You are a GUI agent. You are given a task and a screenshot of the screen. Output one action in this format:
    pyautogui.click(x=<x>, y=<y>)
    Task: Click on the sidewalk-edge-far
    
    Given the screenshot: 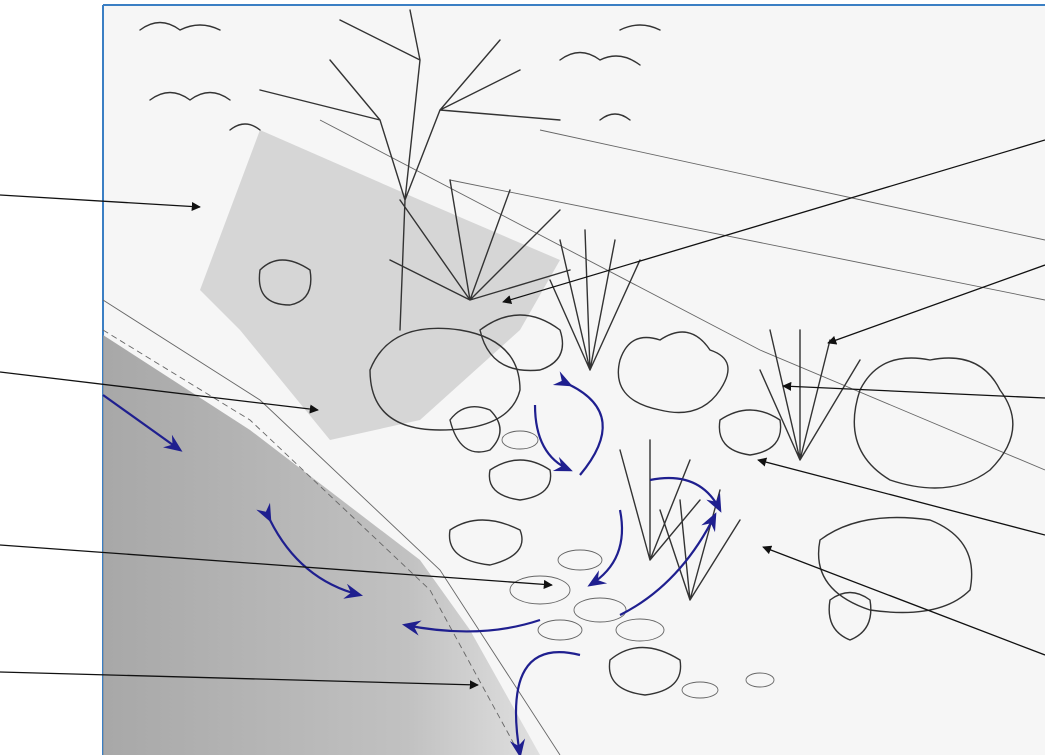 What is the action you would take?
    pyautogui.click(x=747, y=240)
    